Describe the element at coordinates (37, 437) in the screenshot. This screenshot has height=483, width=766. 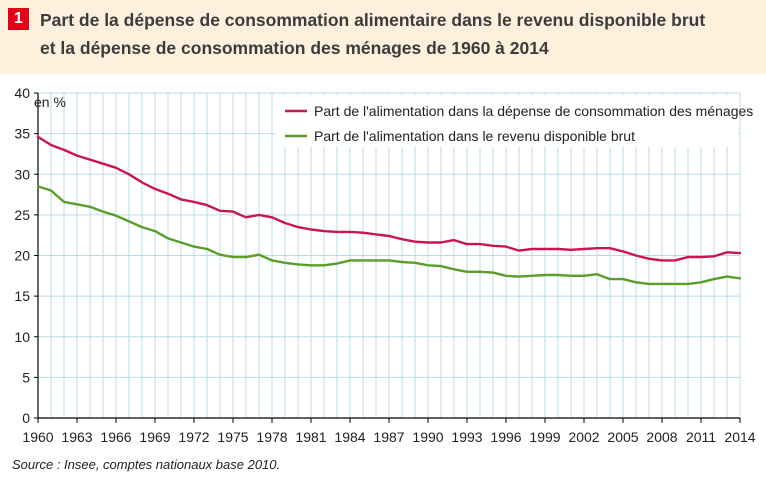
I see `x-tick-label: 1960` at that location.